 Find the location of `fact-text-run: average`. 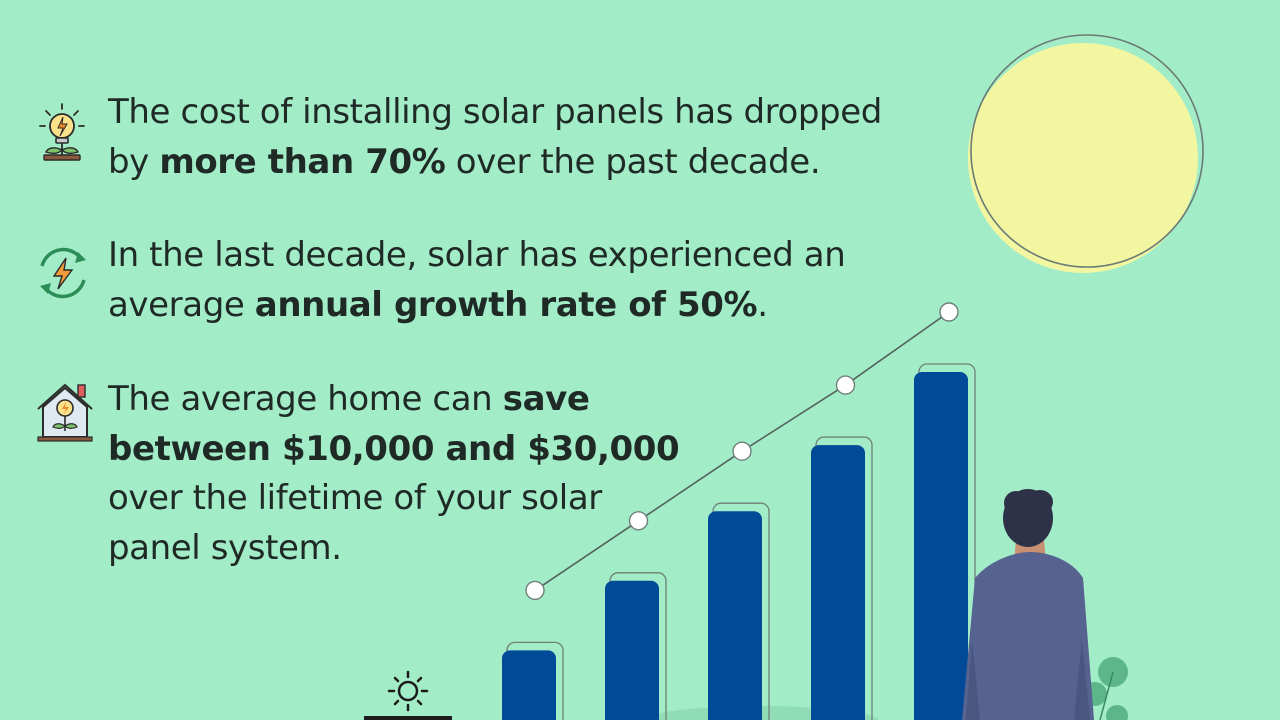

fact-text-run: average is located at coordinates (181, 304).